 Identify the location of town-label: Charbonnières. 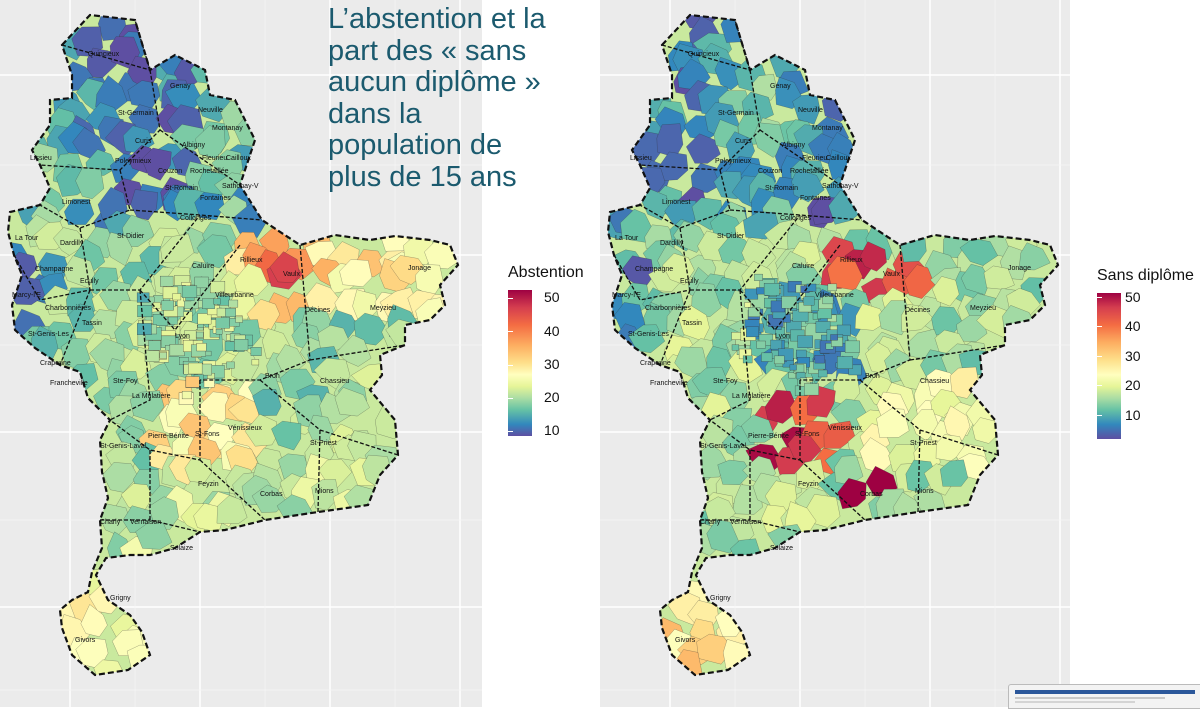
(68, 308).